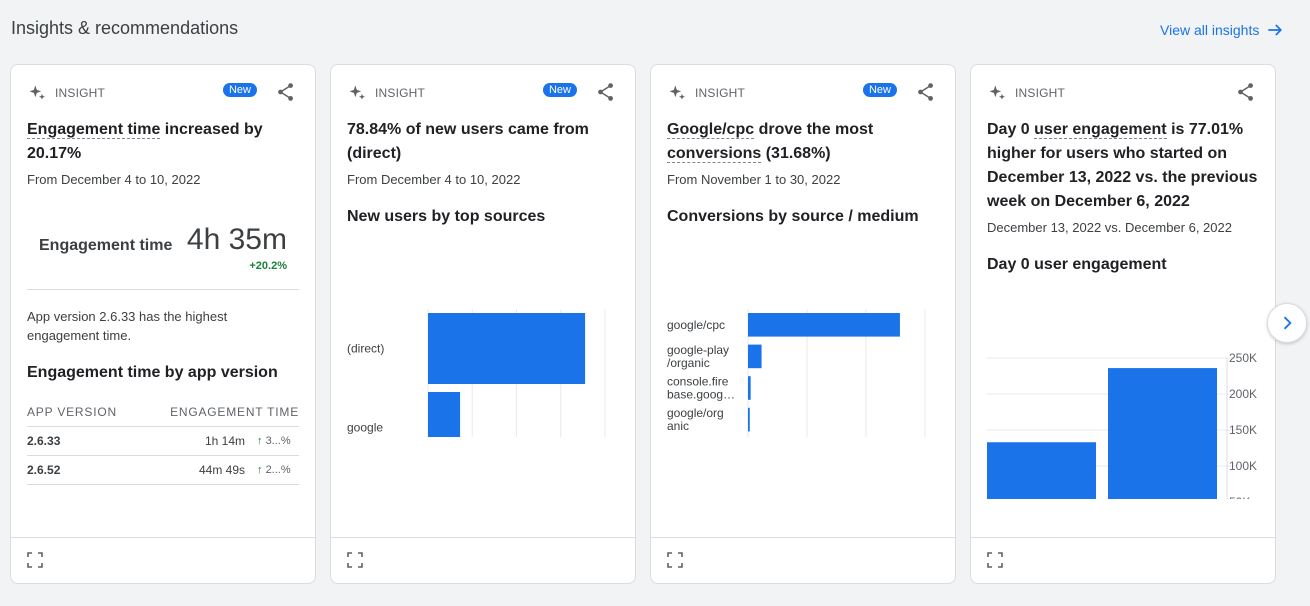  Describe the element at coordinates (698, 382) in the screenshot. I see `category-label: console.fire` at that location.